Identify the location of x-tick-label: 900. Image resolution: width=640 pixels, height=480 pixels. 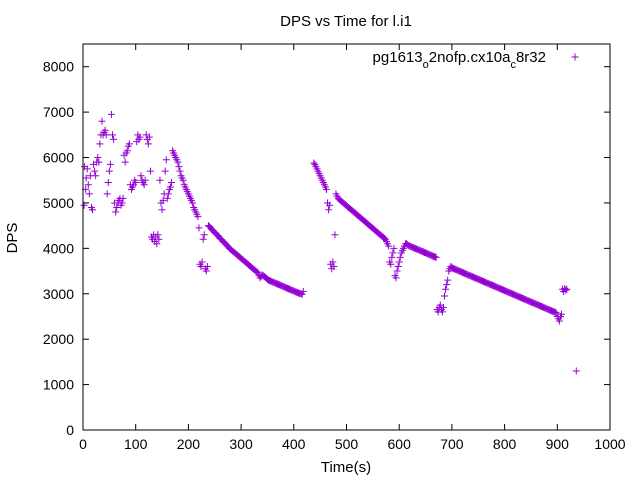
(558, 444).